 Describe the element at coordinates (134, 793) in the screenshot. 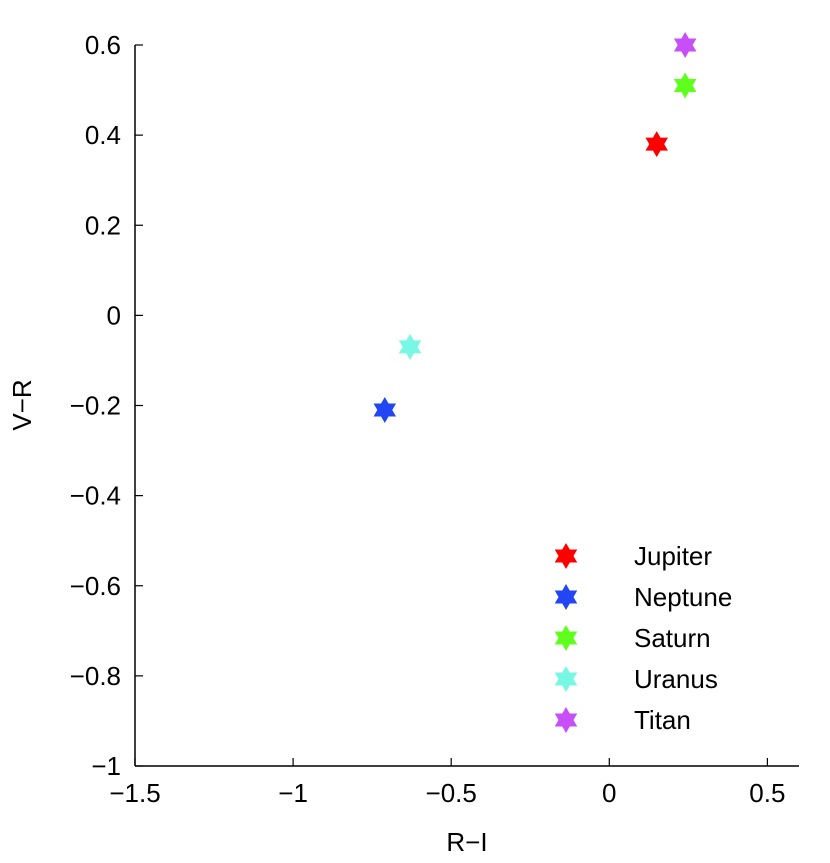

I see `x-tick-label: −1.5` at that location.